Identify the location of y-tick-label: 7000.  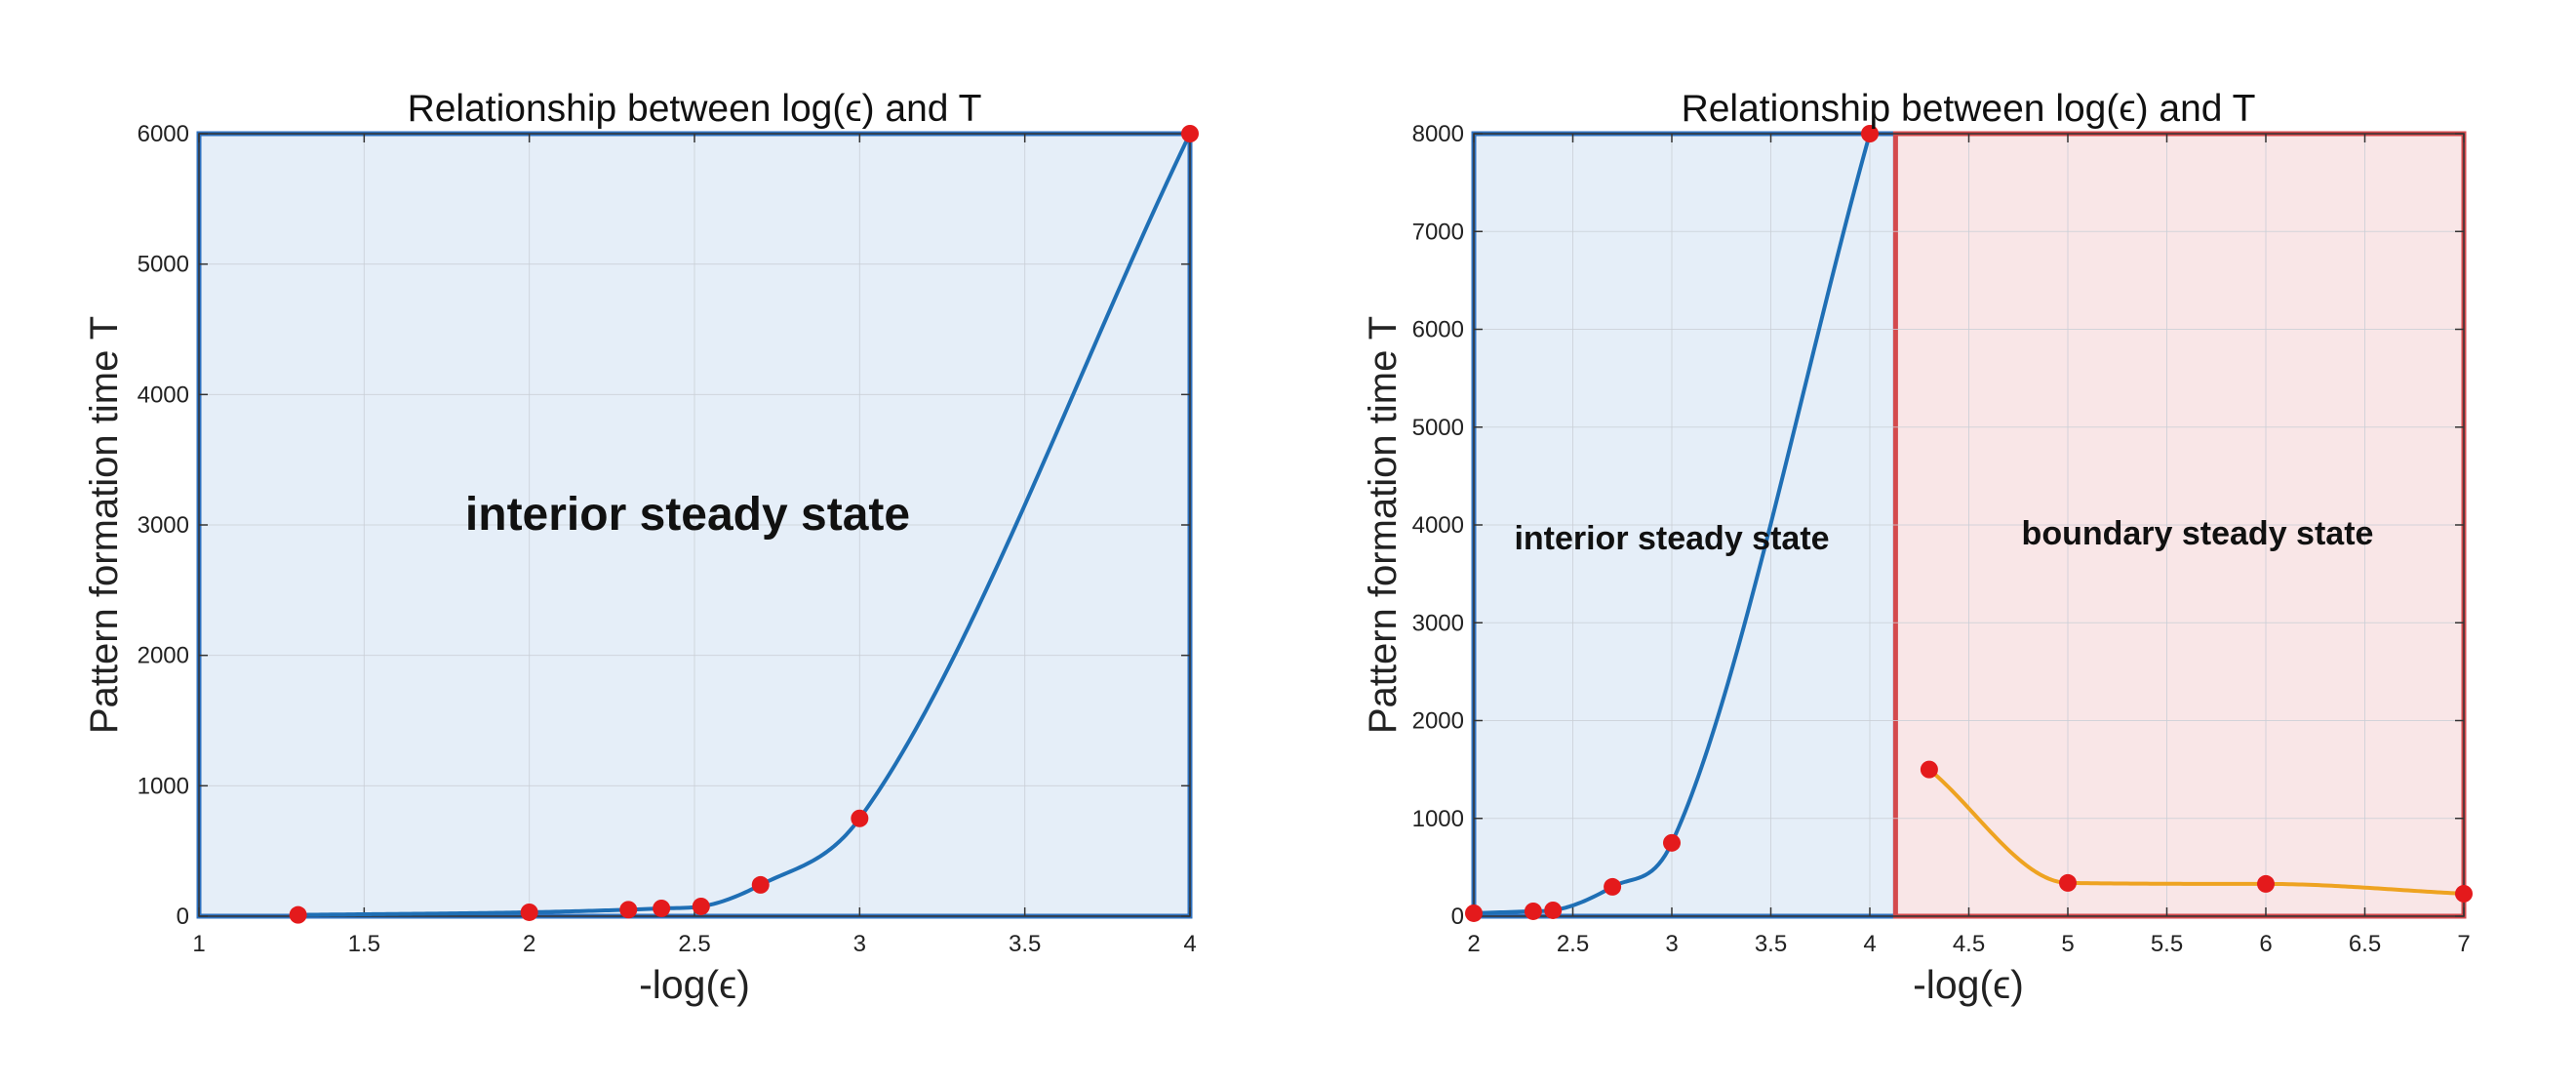
(1438, 232).